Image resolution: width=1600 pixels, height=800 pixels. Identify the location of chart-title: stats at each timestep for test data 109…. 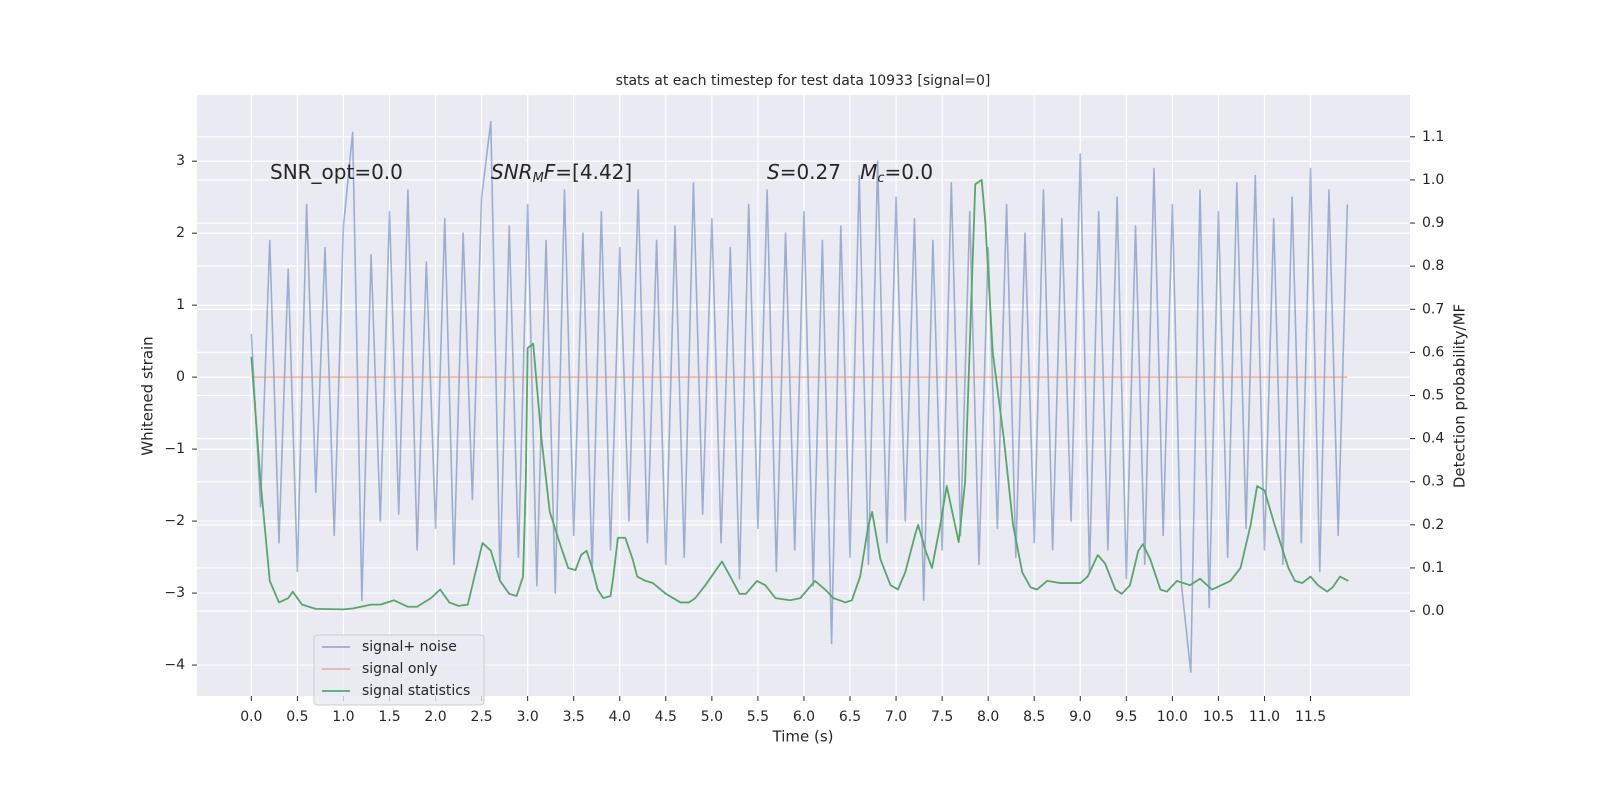
(803, 81).